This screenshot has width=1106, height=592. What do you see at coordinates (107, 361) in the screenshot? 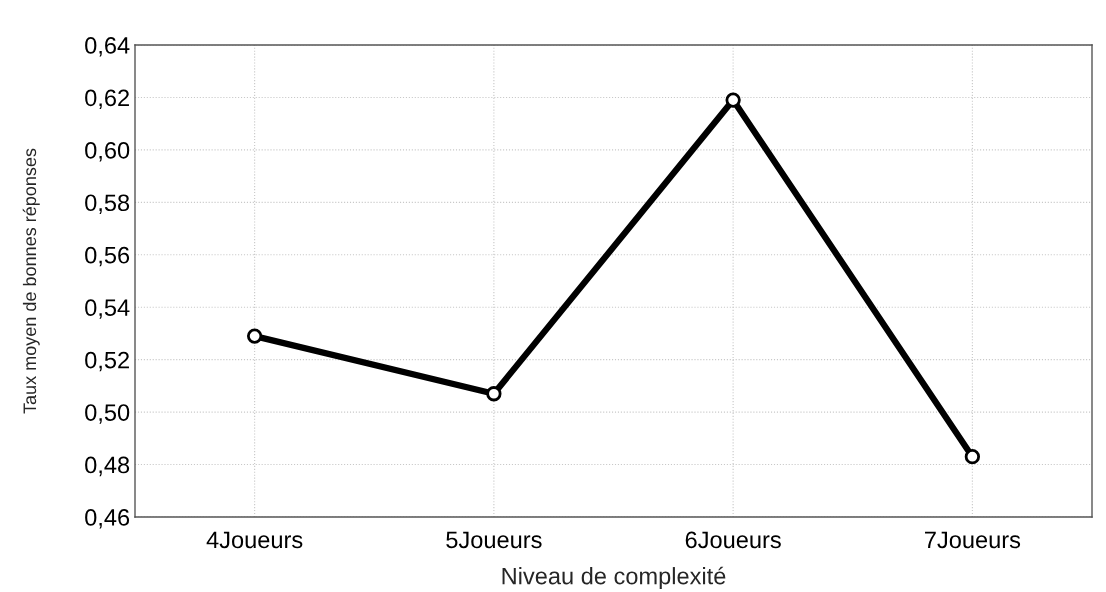
I see `y-tick-label: 0,52` at bounding box center [107, 361].